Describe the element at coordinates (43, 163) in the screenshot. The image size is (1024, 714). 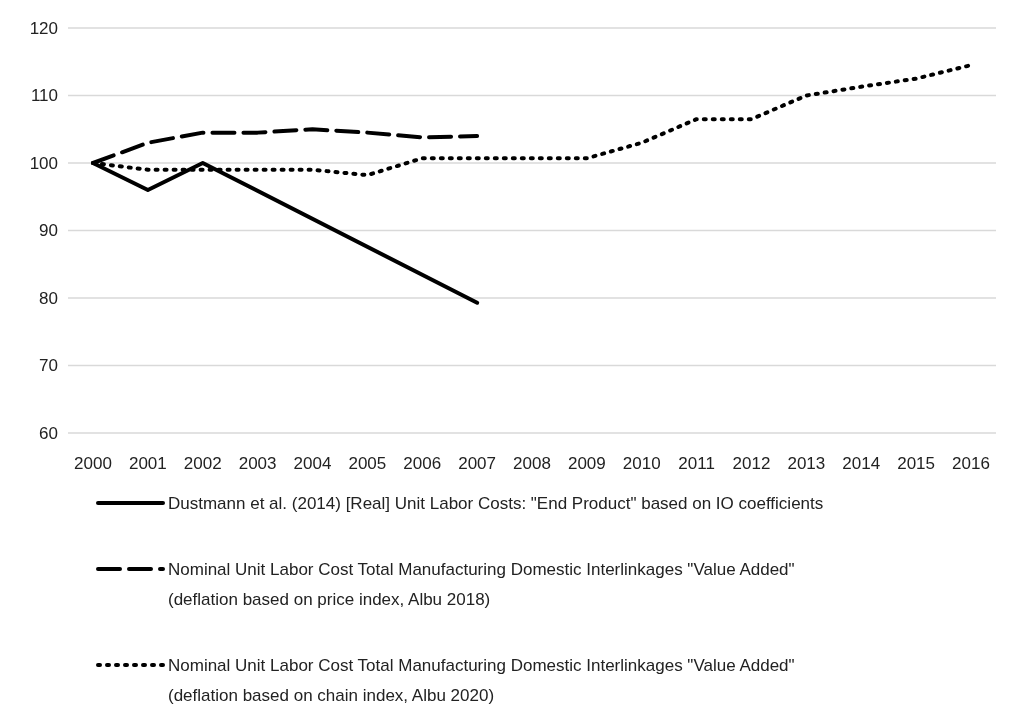
I see `y-tick-label: 100` at that location.